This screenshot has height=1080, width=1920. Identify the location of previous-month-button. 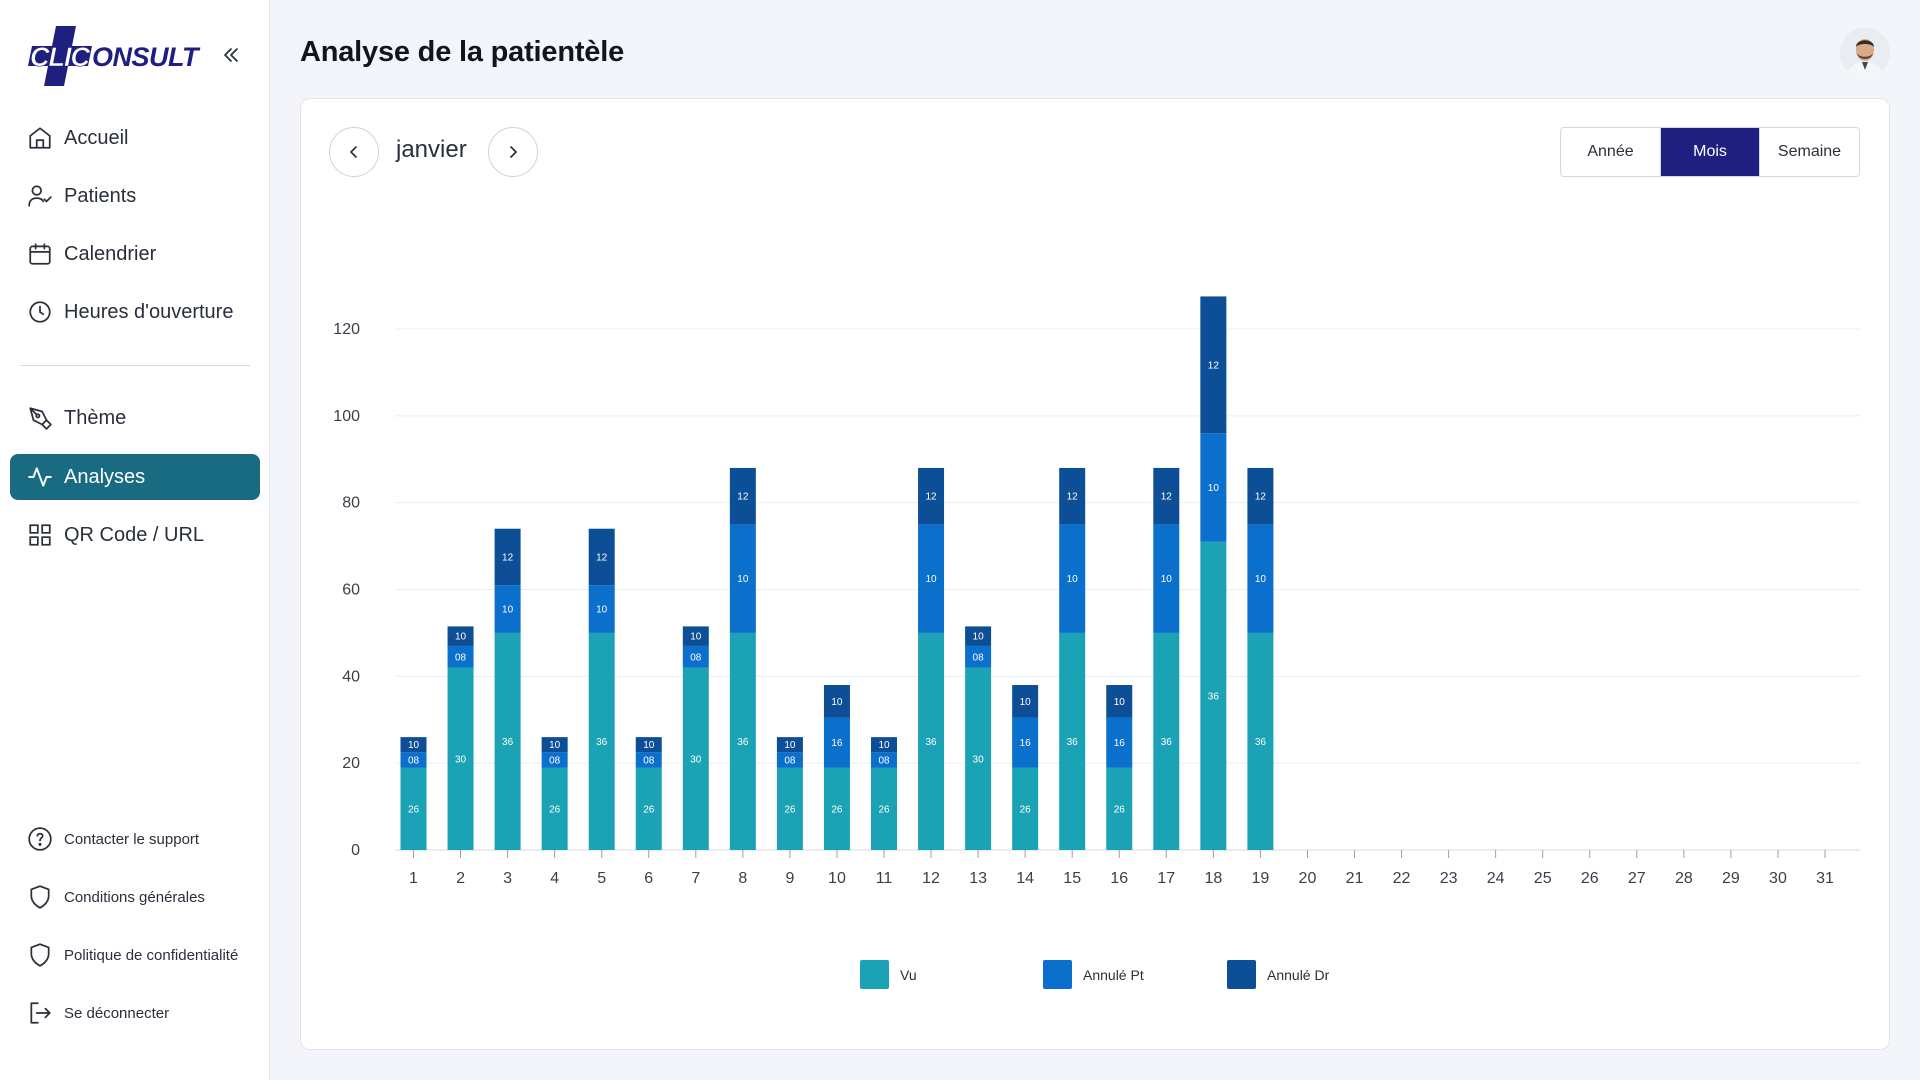
(354, 152).